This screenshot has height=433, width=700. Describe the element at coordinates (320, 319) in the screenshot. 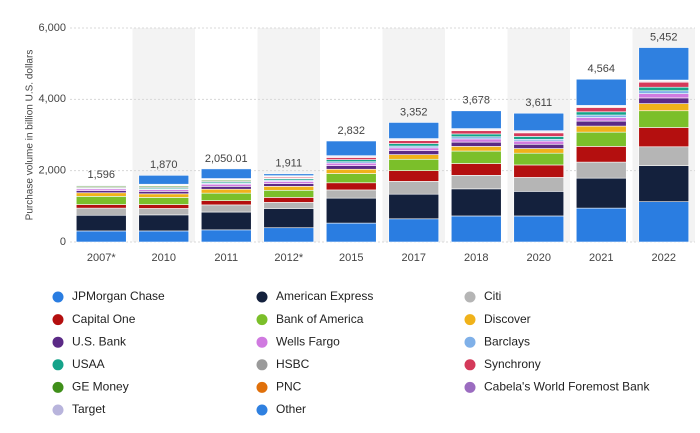

I see `legend-label: Bank of America` at that location.